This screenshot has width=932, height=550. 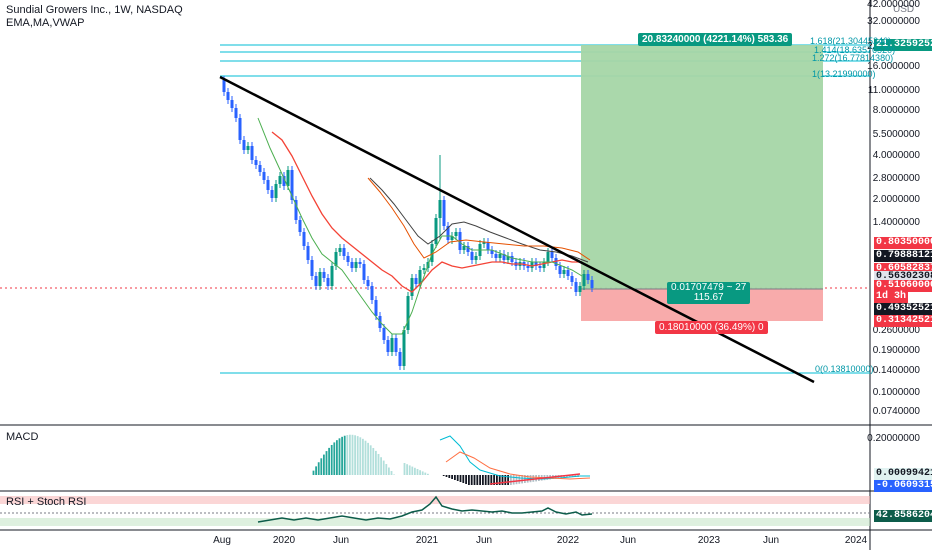 I want to click on time-axis-label: 2021, so click(x=427, y=540).